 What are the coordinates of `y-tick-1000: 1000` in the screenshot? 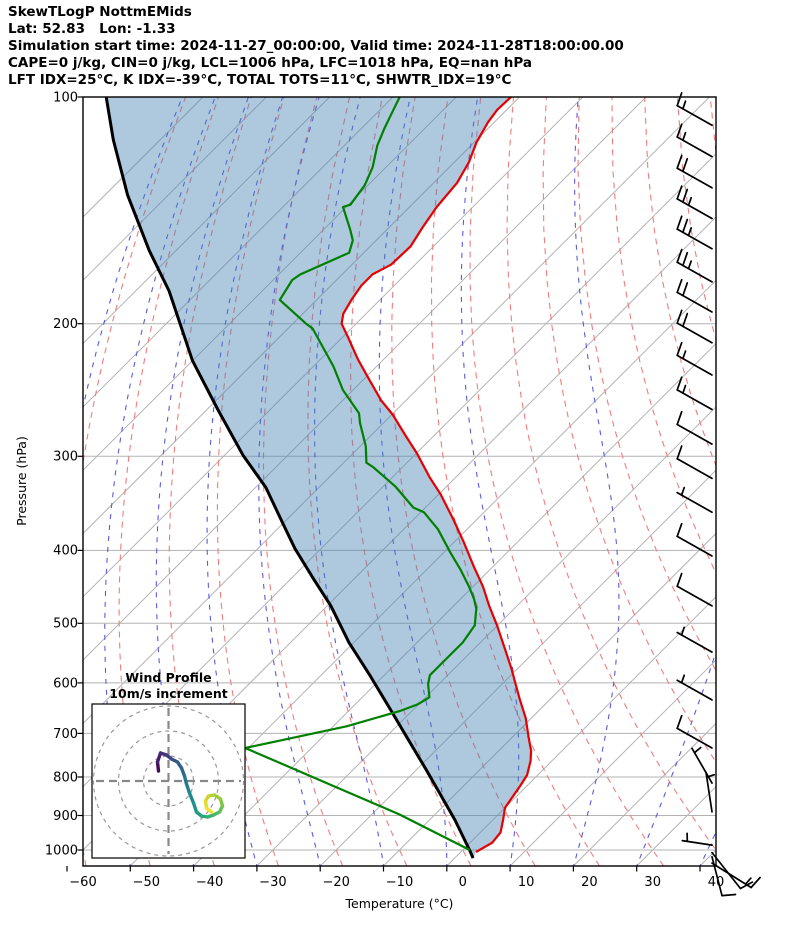 It's located at (61, 851).